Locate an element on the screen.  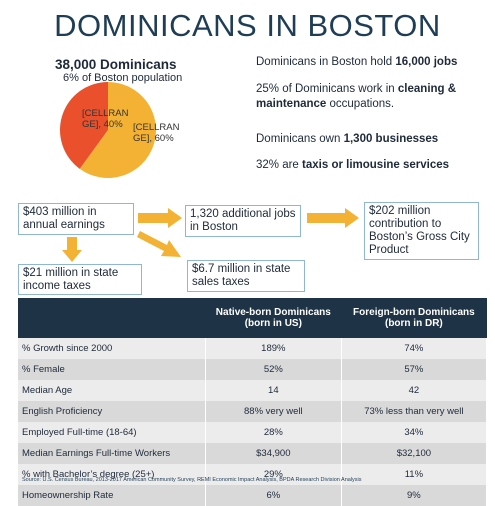
table-cell: % Growth since 2000 is located at coordinates (112, 348).